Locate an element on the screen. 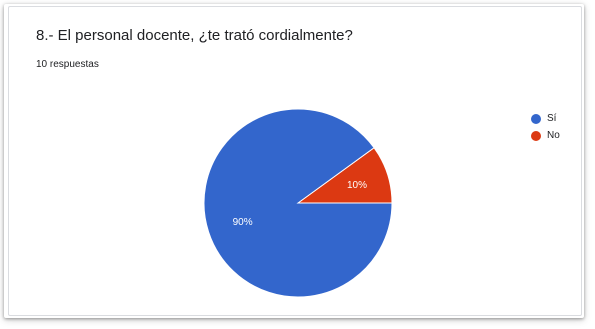 This screenshot has width=595, height=329. slice-label-si: 90% is located at coordinates (243, 222).